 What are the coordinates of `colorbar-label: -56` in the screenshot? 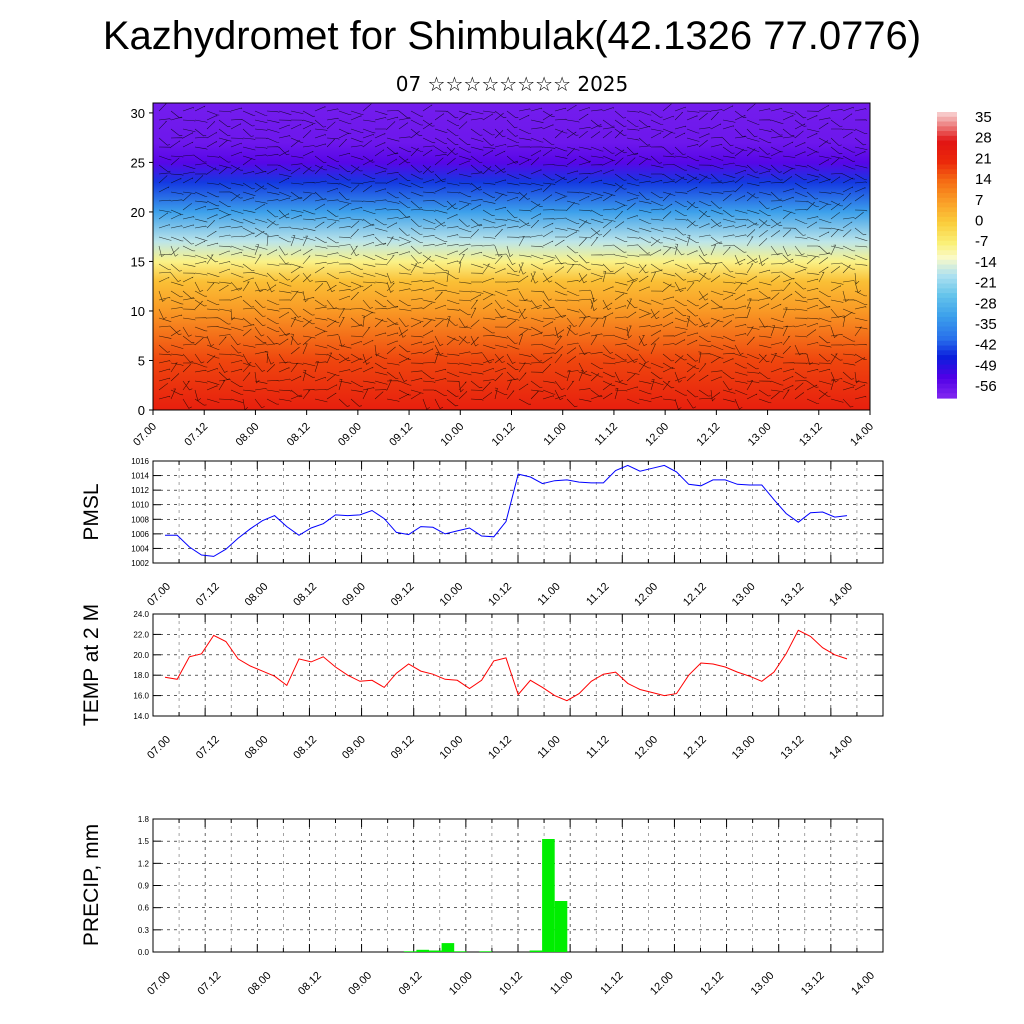 It's located at (986, 386).